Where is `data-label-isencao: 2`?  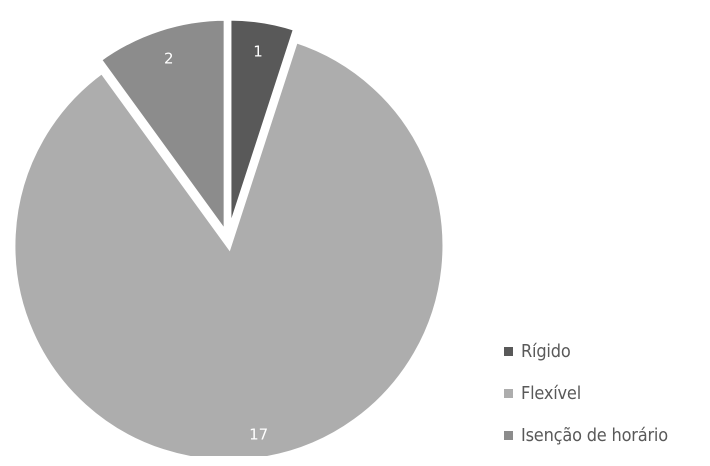 data-label-isencao: 2 is located at coordinates (169, 59).